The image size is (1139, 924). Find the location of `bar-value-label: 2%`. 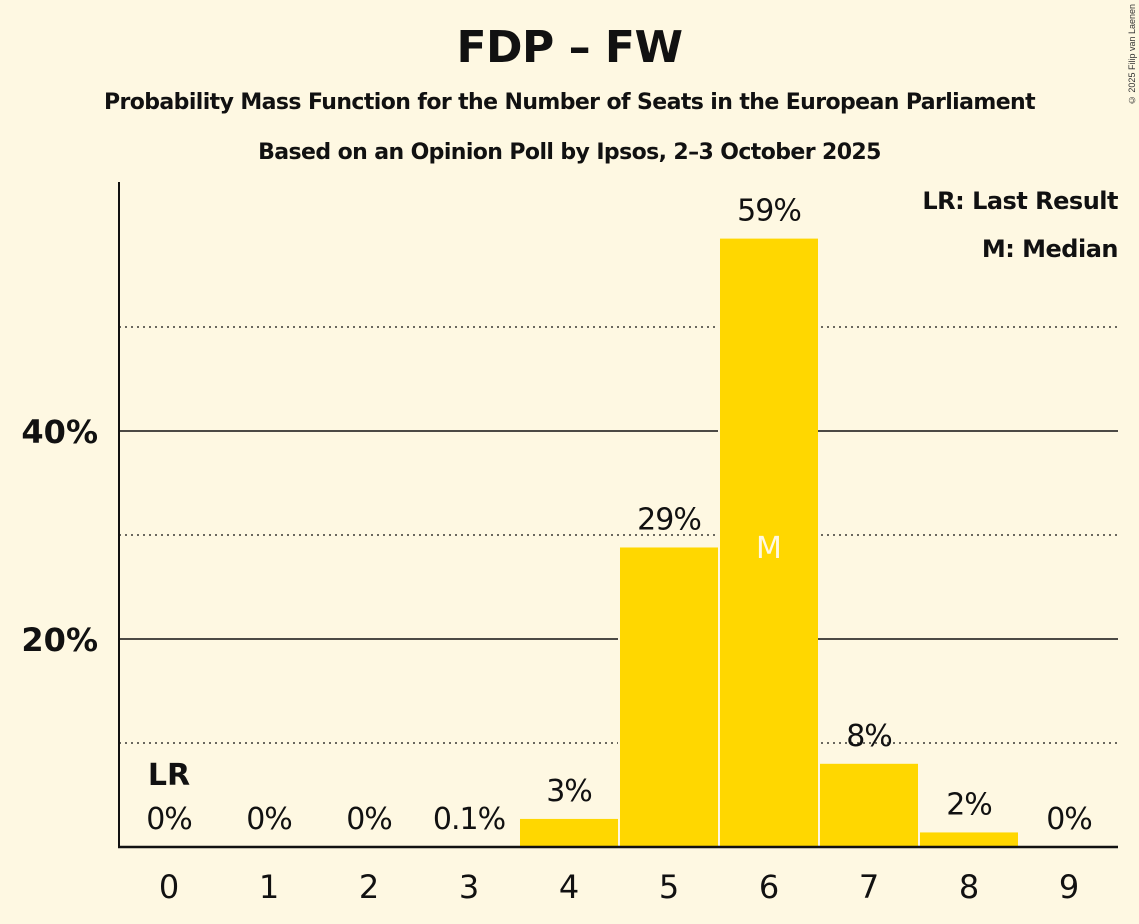

bar-value-label: 2% is located at coordinates (969, 804).